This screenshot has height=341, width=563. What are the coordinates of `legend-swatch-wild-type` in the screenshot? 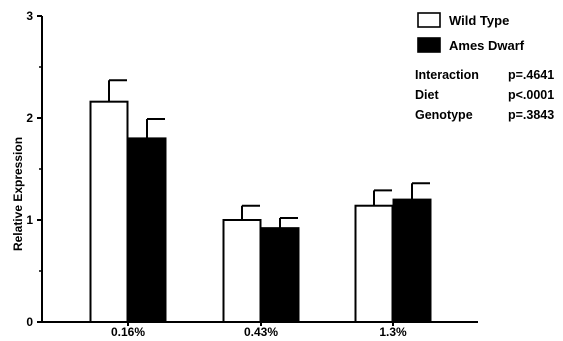 It's located at (429, 20).